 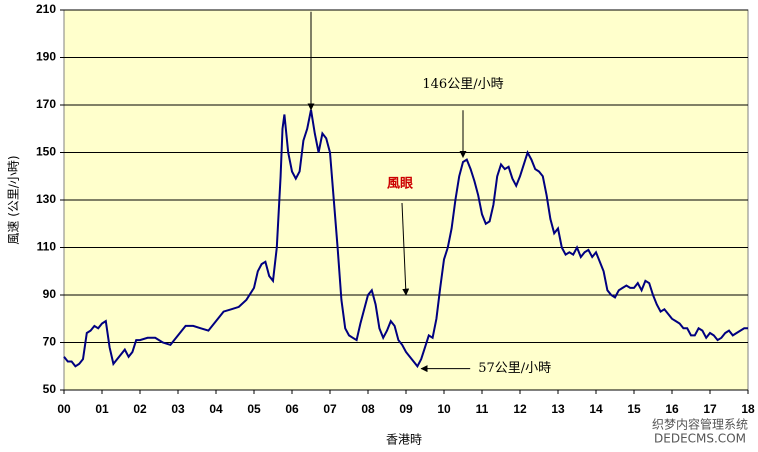 I want to click on annotation: 57公里/小時, so click(x=514, y=368).